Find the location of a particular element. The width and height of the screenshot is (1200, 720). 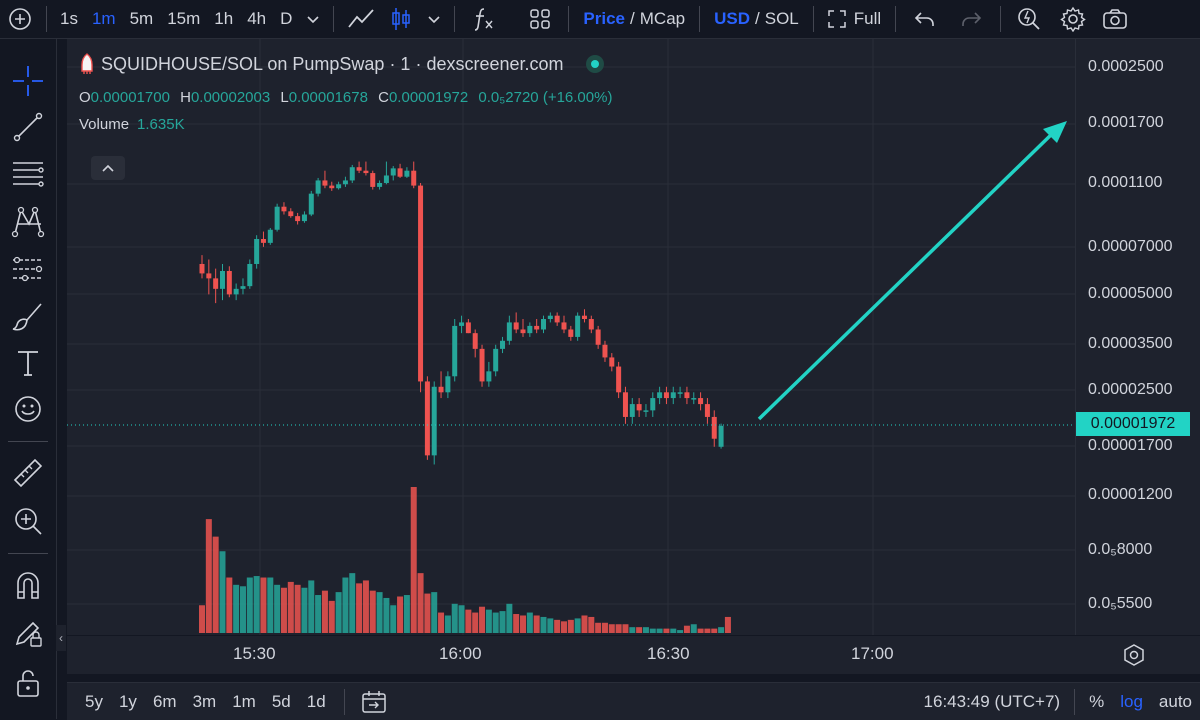

axis-settings-icon is located at coordinates (1134, 657).